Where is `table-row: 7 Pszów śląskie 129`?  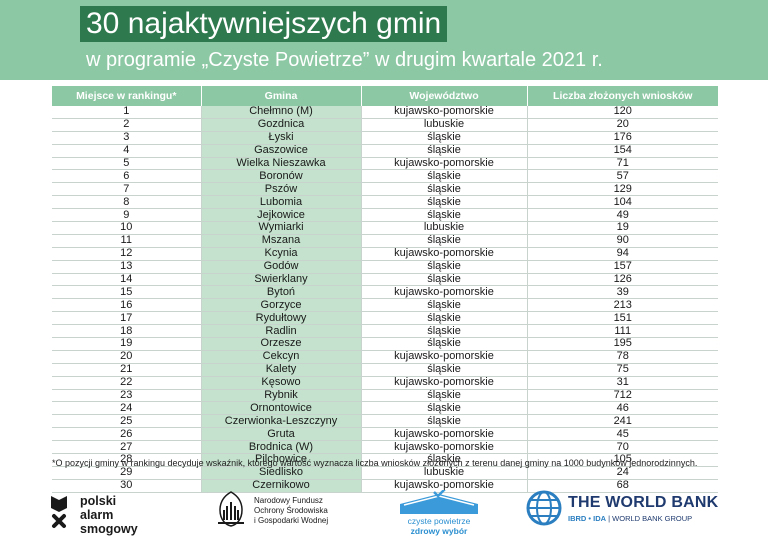 table-row: 7 Pszów śląskie 129 is located at coordinates (385, 189).